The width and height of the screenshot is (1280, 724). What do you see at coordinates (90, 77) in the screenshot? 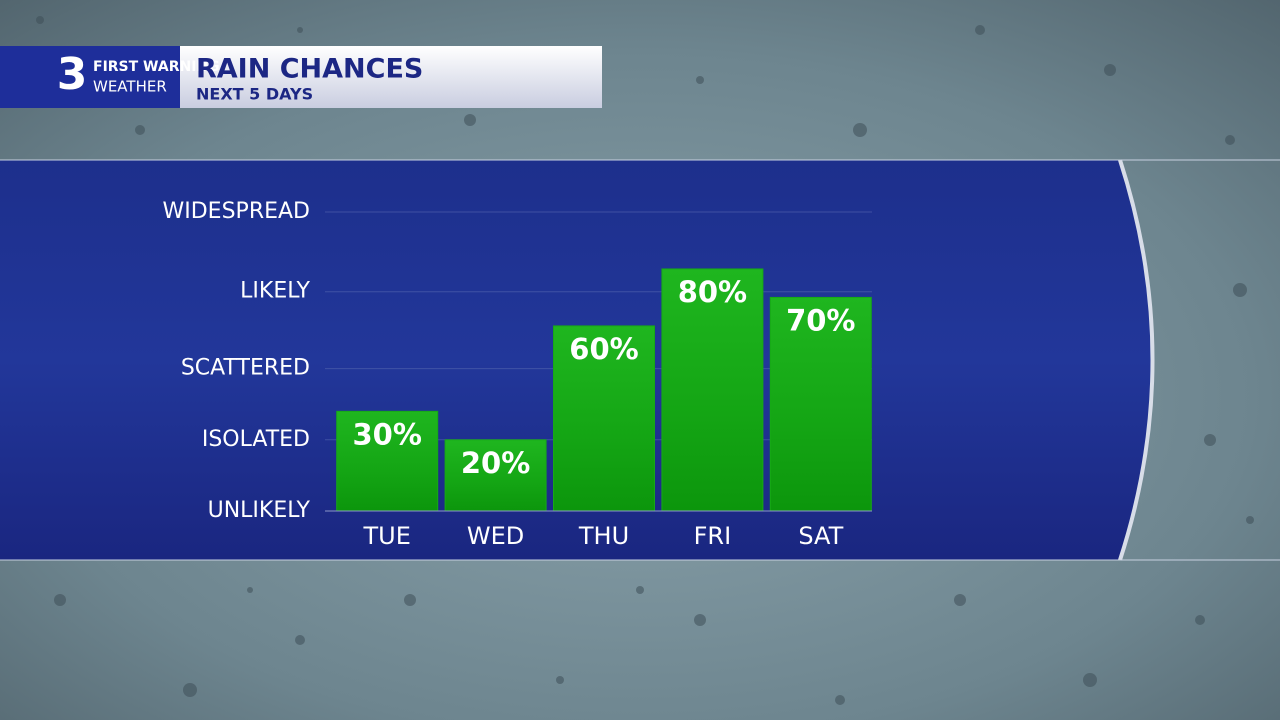
I see `logo-box` at bounding box center [90, 77].